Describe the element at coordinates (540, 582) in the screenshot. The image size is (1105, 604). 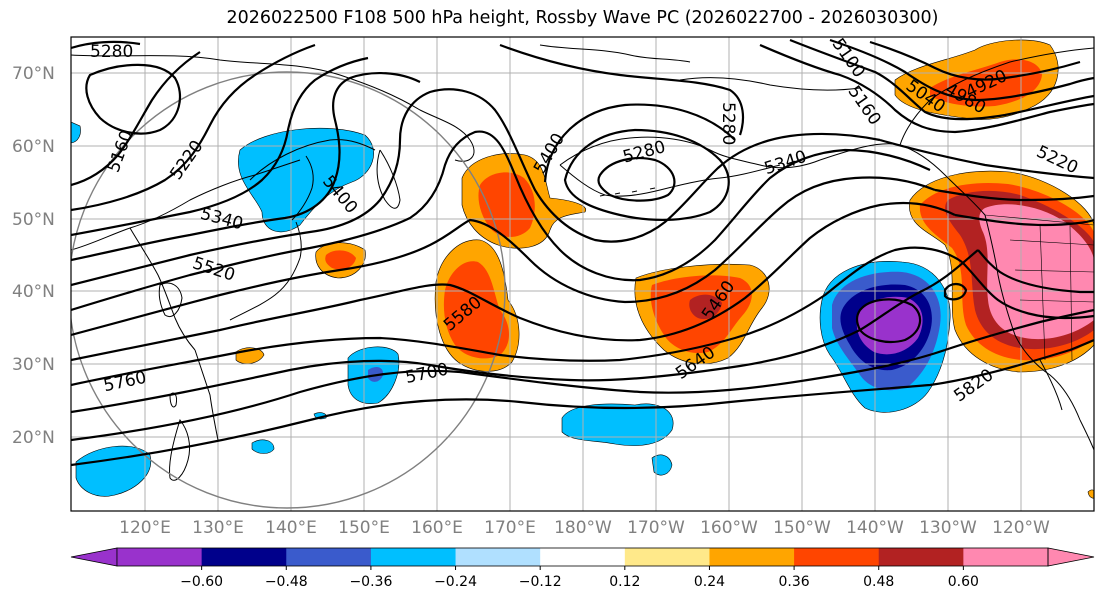
I see `colorbar-tick-label: −0.12` at that location.